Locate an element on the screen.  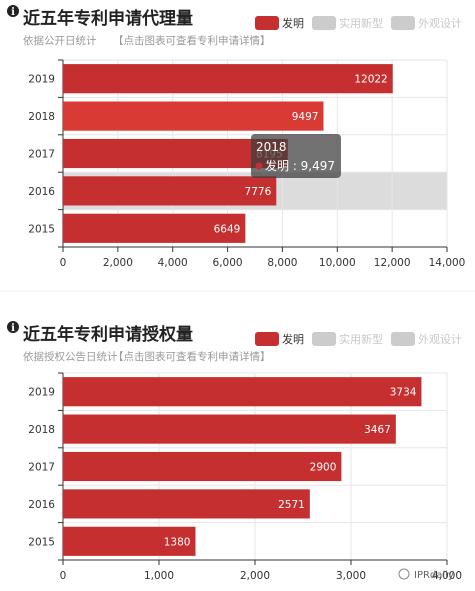
x-tick-label: 12,000 is located at coordinates (392, 263).